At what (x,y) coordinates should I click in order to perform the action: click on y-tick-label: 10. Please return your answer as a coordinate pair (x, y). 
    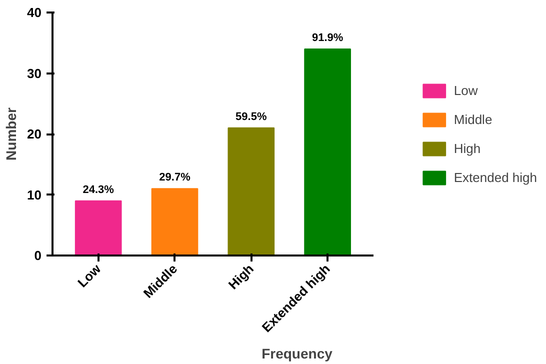
    Looking at the image, I should click on (34, 194).